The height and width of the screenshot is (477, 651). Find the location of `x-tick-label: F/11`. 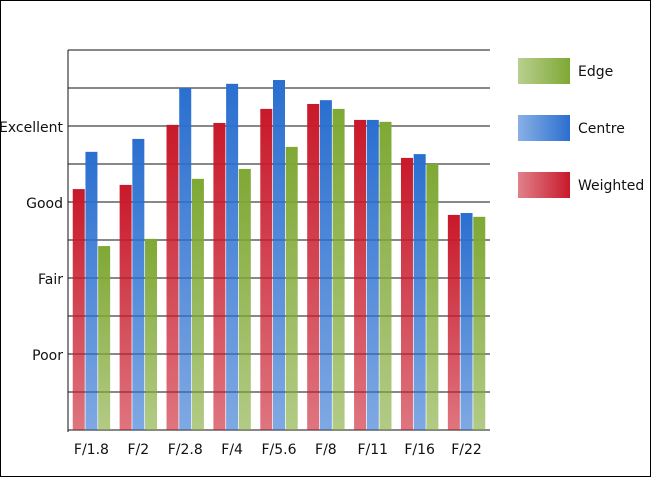

x-tick-label: F/11 is located at coordinates (372, 450).